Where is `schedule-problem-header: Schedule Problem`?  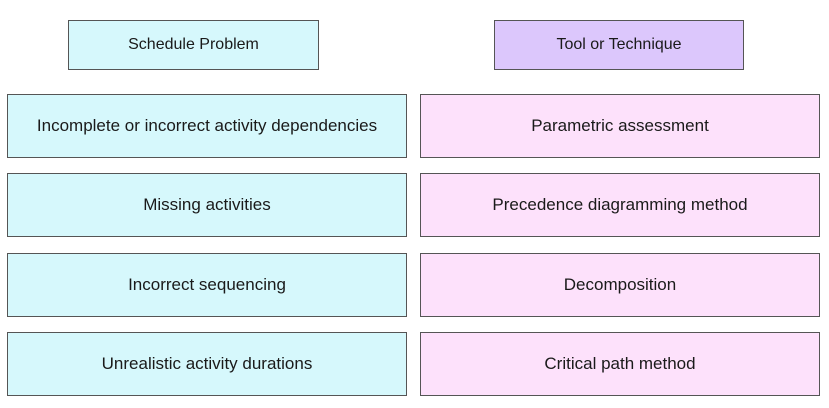 schedule-problem-header: Schedule Problem is located at coordinates (193, 45).